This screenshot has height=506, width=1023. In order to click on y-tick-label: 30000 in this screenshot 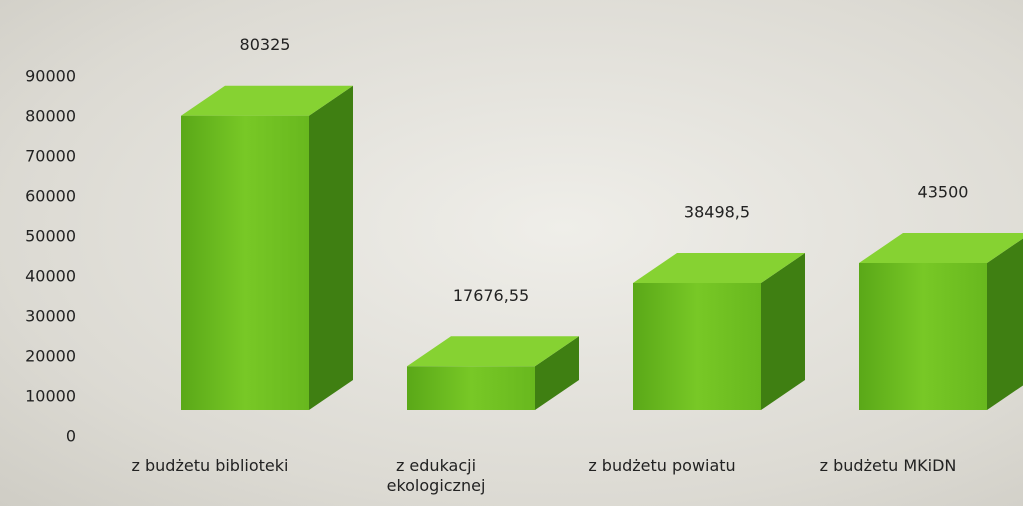, I will do `click(50, 316)`.